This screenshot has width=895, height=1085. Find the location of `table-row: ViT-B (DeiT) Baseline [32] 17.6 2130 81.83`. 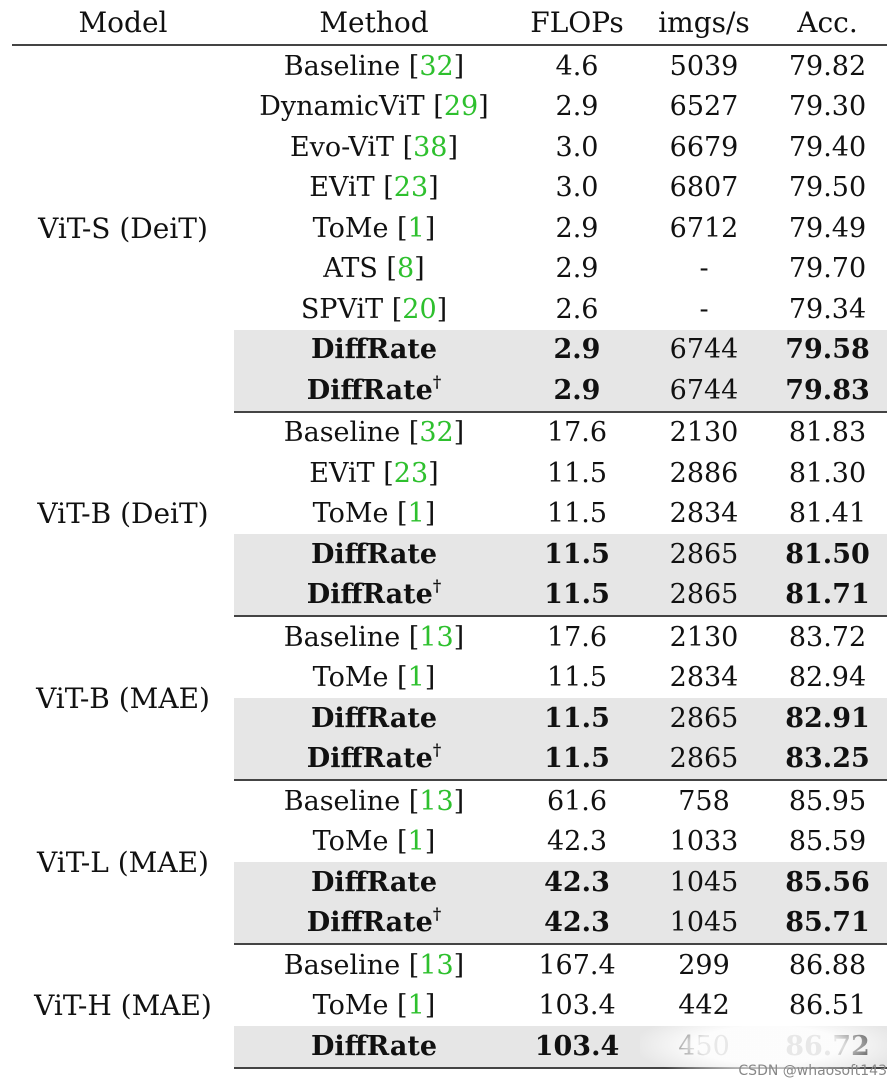

table-row: ViT-B (DeiT) Baseline [32] 17.6 2130 81.83 is located at coordinates (449, 471).